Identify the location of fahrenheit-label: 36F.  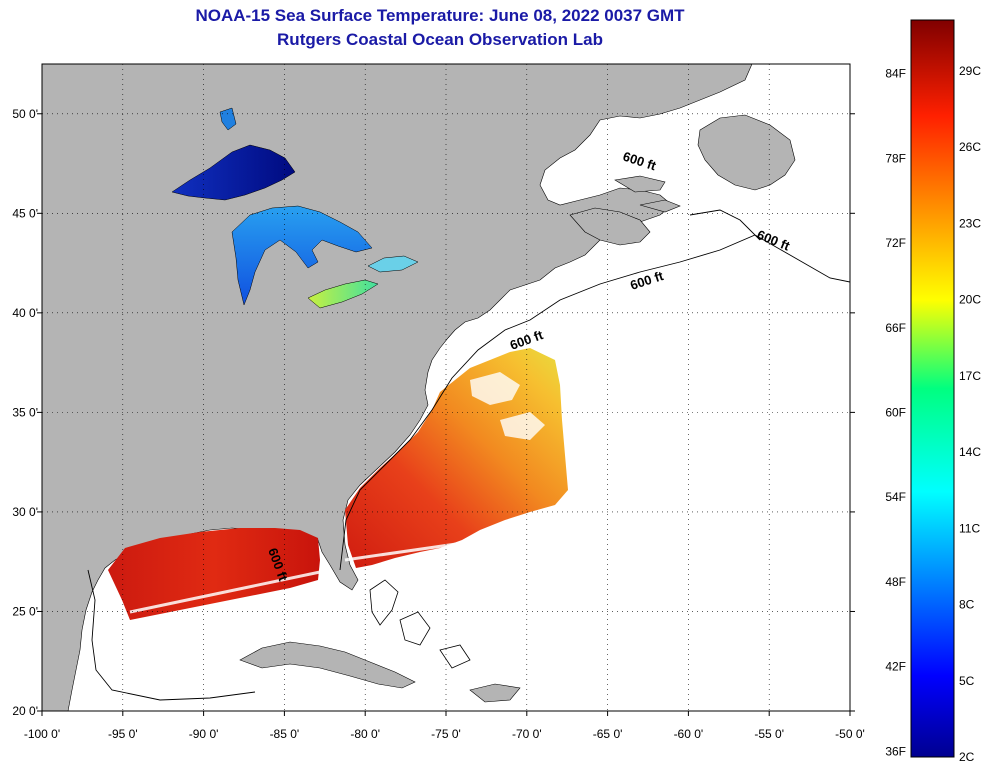
(895, 751).